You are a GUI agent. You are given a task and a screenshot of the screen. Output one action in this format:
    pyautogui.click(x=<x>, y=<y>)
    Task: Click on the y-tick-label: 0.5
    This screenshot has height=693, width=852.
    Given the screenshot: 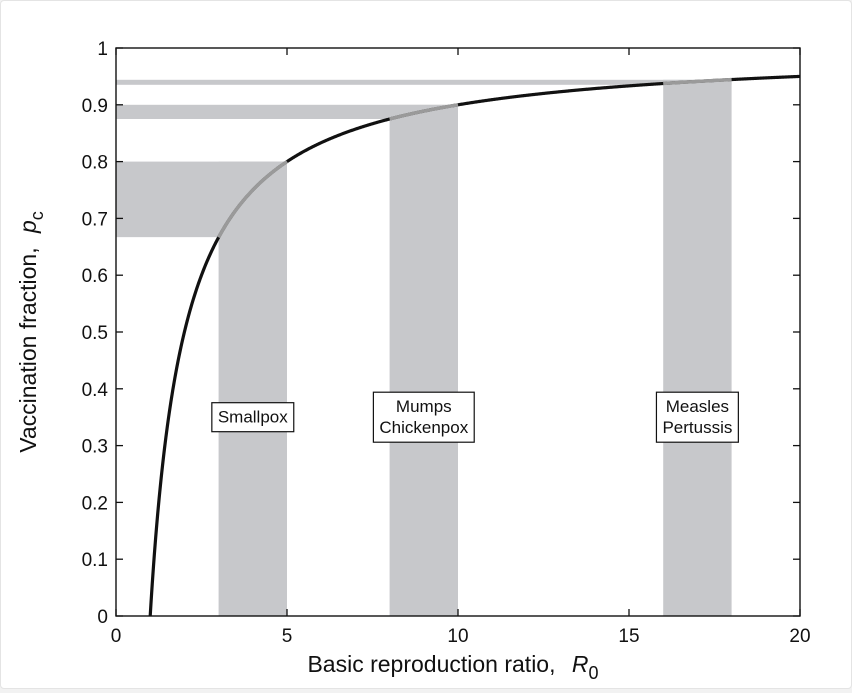 What is the action you would take?
    pyautogui.click(x=95, y=333)
    